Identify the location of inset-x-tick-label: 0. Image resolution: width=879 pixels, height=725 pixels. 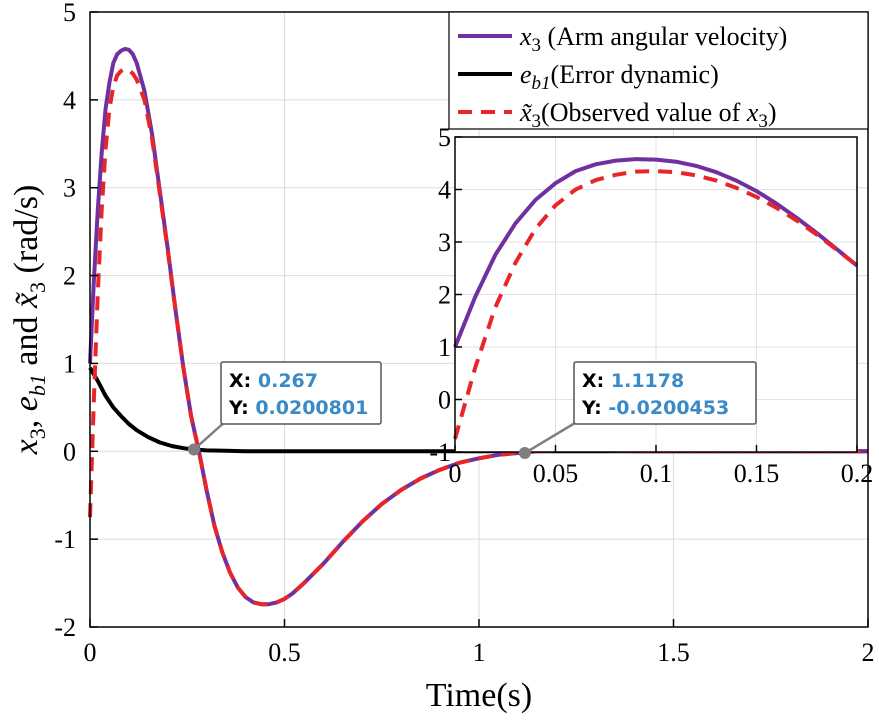
(455, 473).